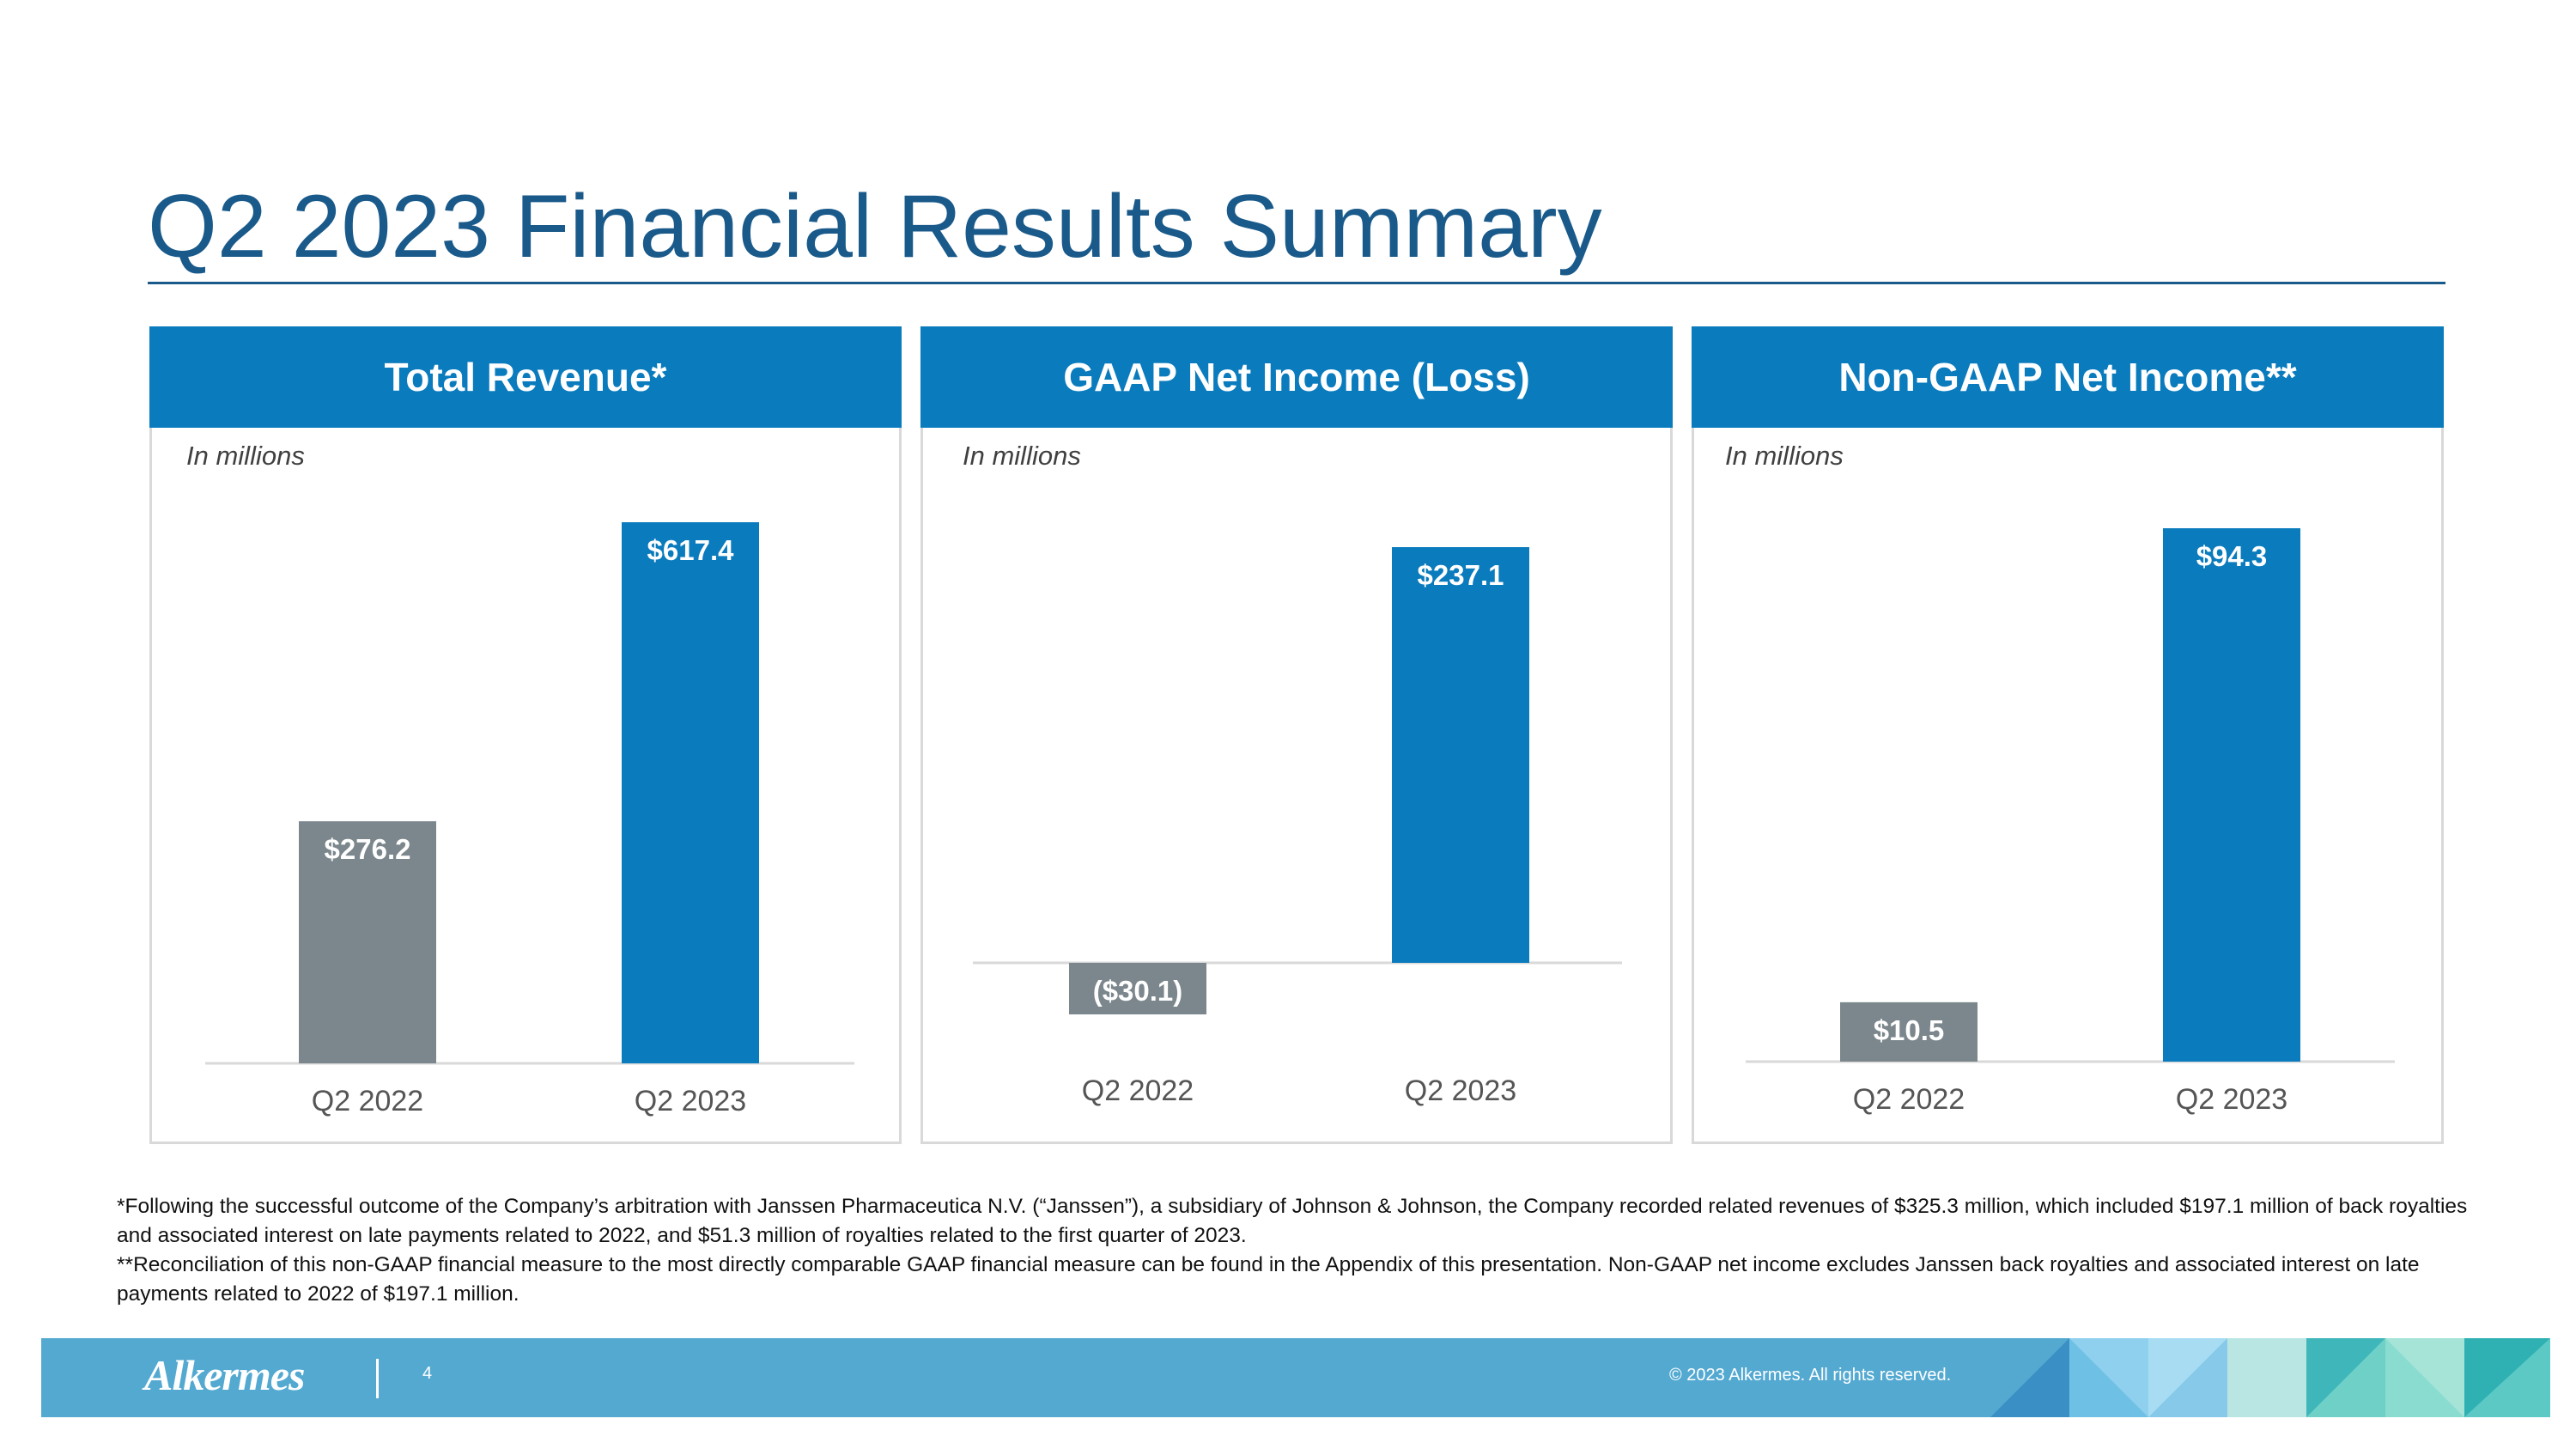 Image resolution: width=2576 pixels, height=1449 pixels. I want to click on bar-chart: ($30.1) Q2 2022 $237.1 Q2 2023, so click(1297, 827).